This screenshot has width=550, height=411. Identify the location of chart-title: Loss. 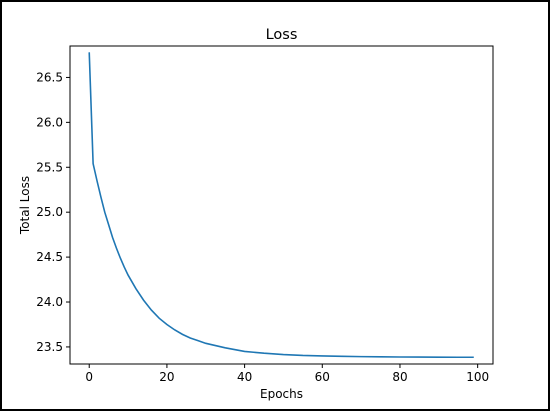
(282, 35).